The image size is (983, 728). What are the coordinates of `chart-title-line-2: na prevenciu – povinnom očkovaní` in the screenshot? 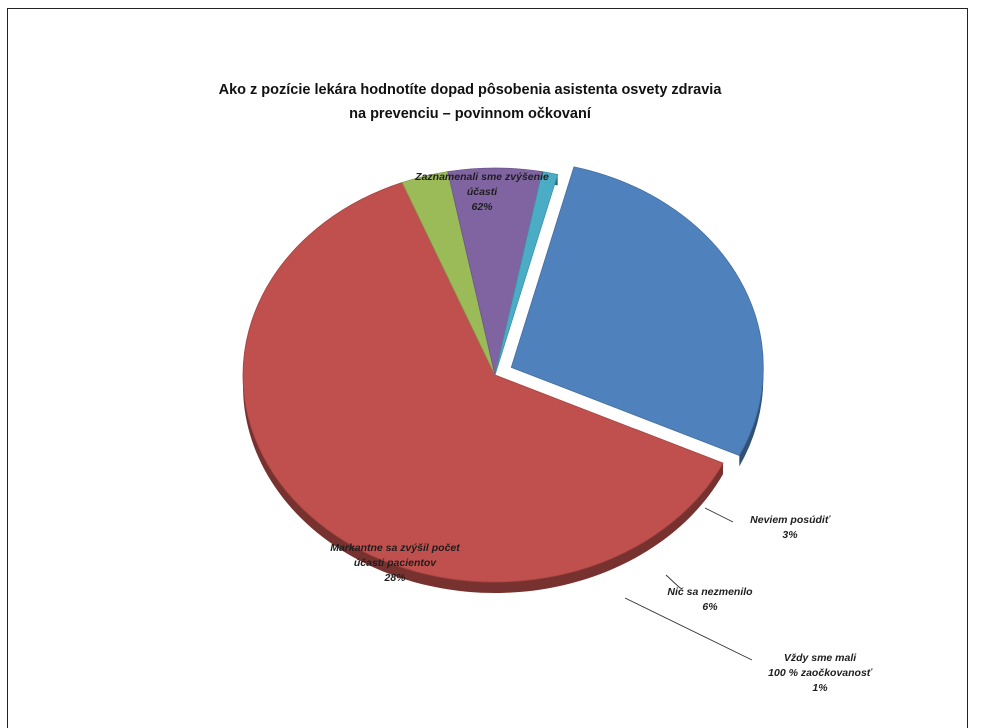 It's located at (470, 114).